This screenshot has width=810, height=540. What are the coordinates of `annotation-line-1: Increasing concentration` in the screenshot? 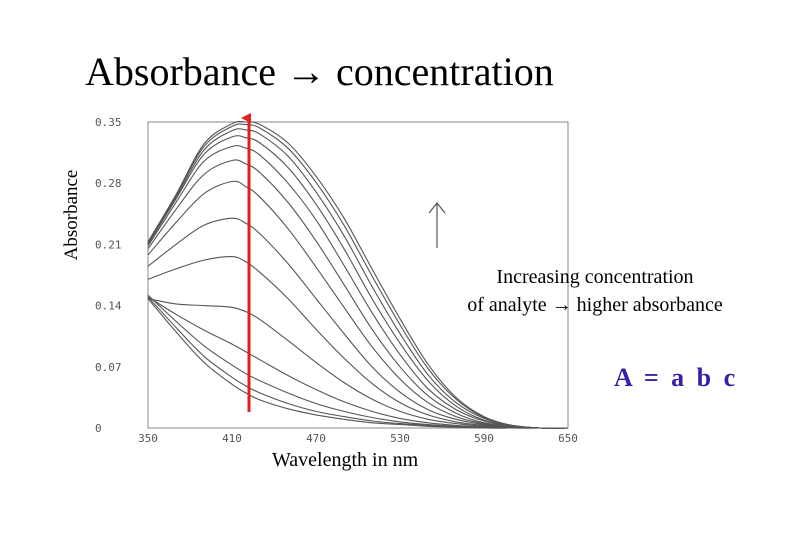 It's located at (595, 277).